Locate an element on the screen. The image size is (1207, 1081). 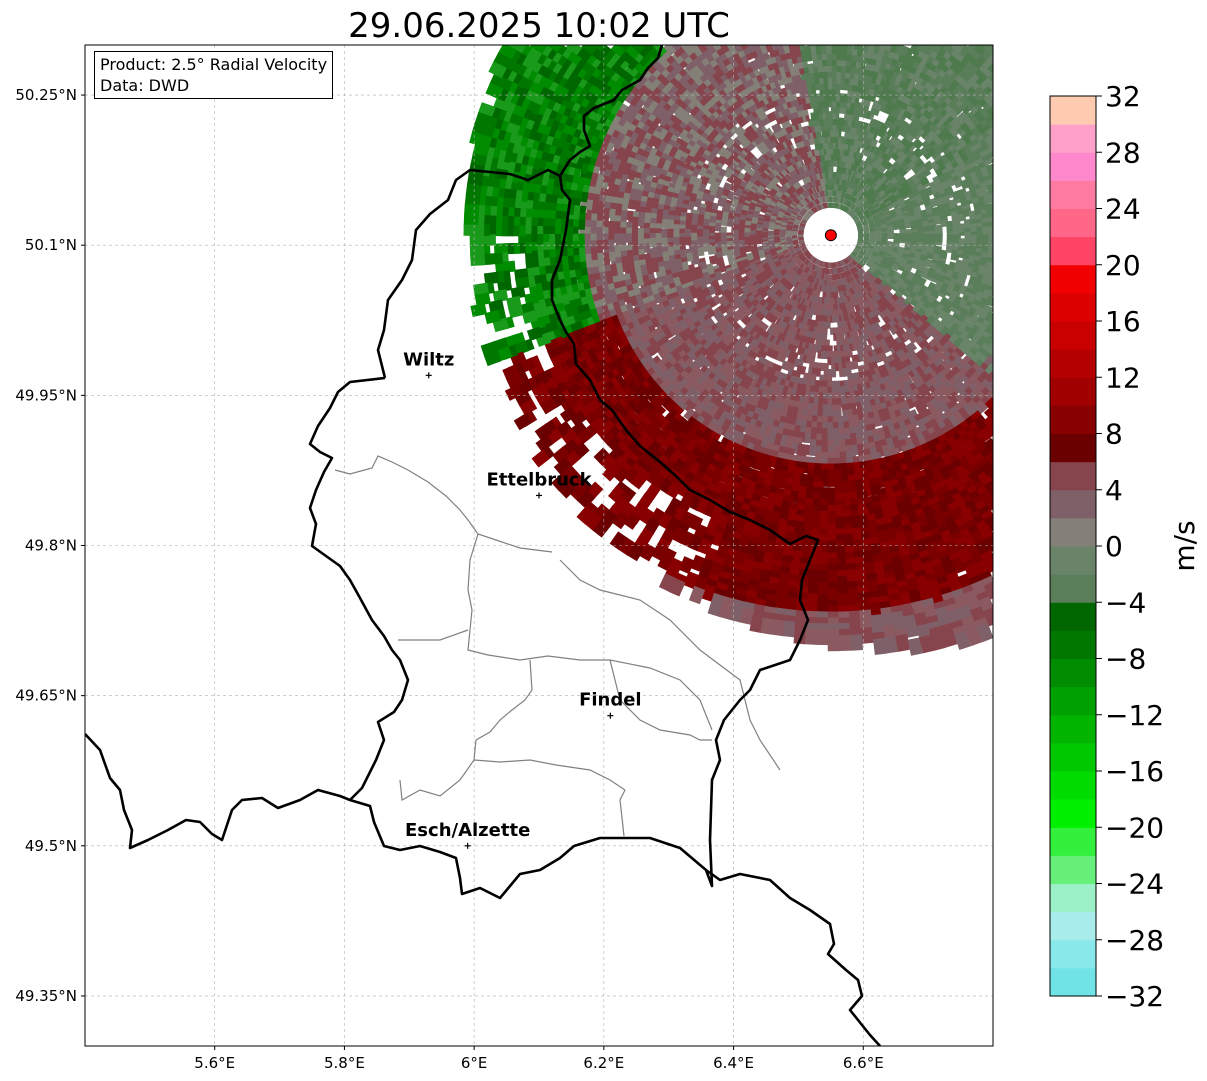
lon-tick-label: 5.6°E is located at coordinates (214, 1063).